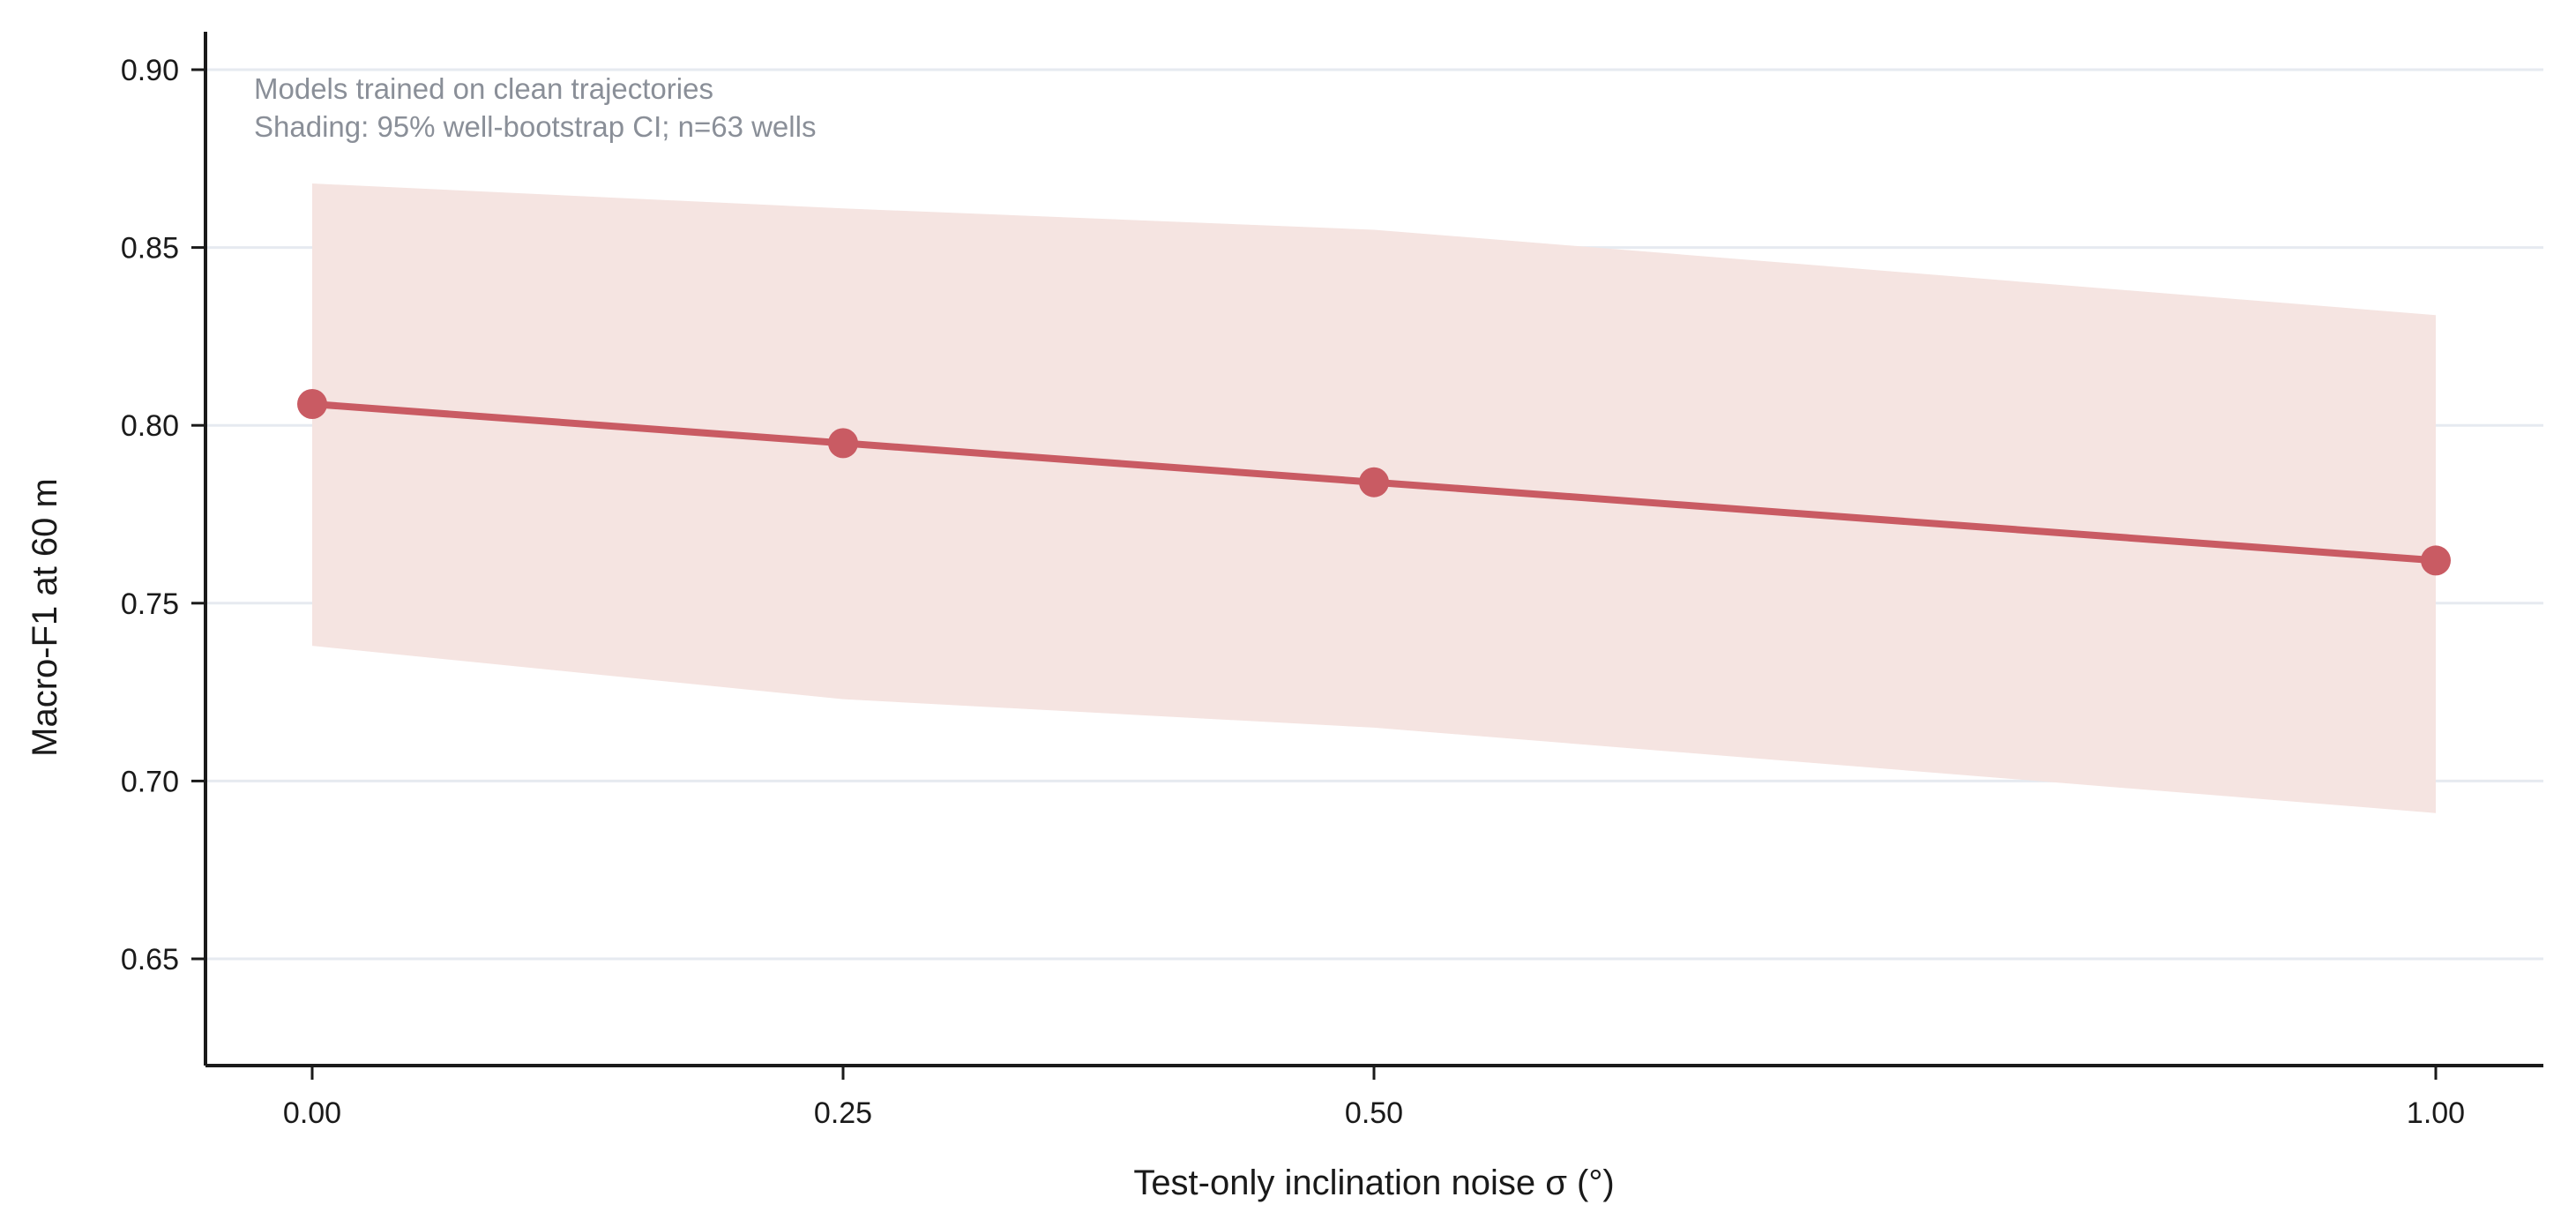  I want to click on series-line-layer, so click(1374, 482).